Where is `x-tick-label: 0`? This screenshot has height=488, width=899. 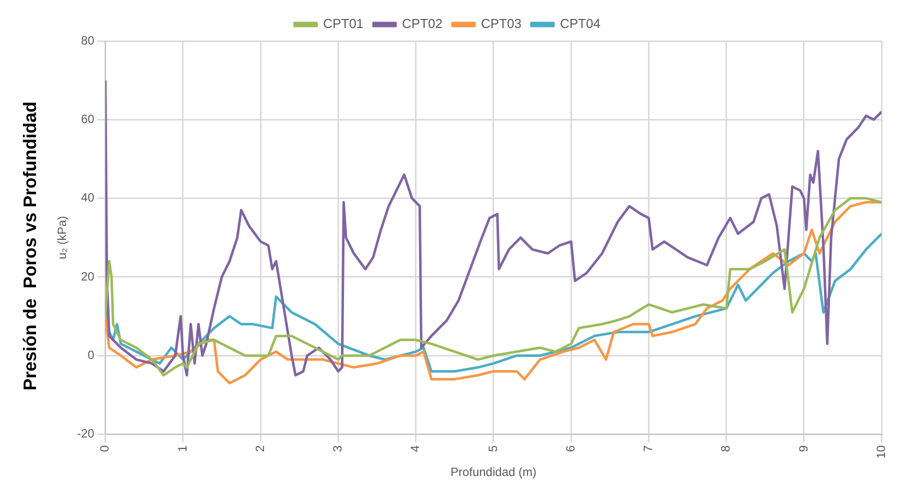
x-tick-label: 0 is located at coordinates (105, 448).